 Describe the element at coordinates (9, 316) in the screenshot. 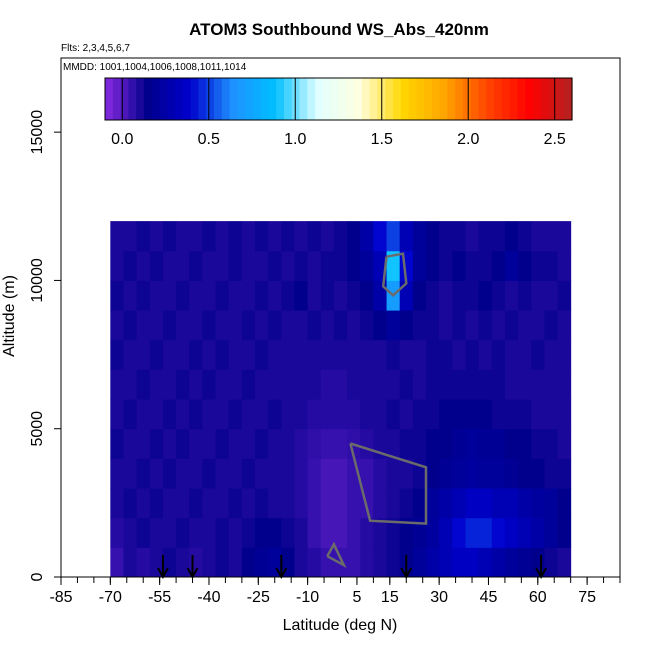

I see `y-axis-label: Altitude (m)` at that location.